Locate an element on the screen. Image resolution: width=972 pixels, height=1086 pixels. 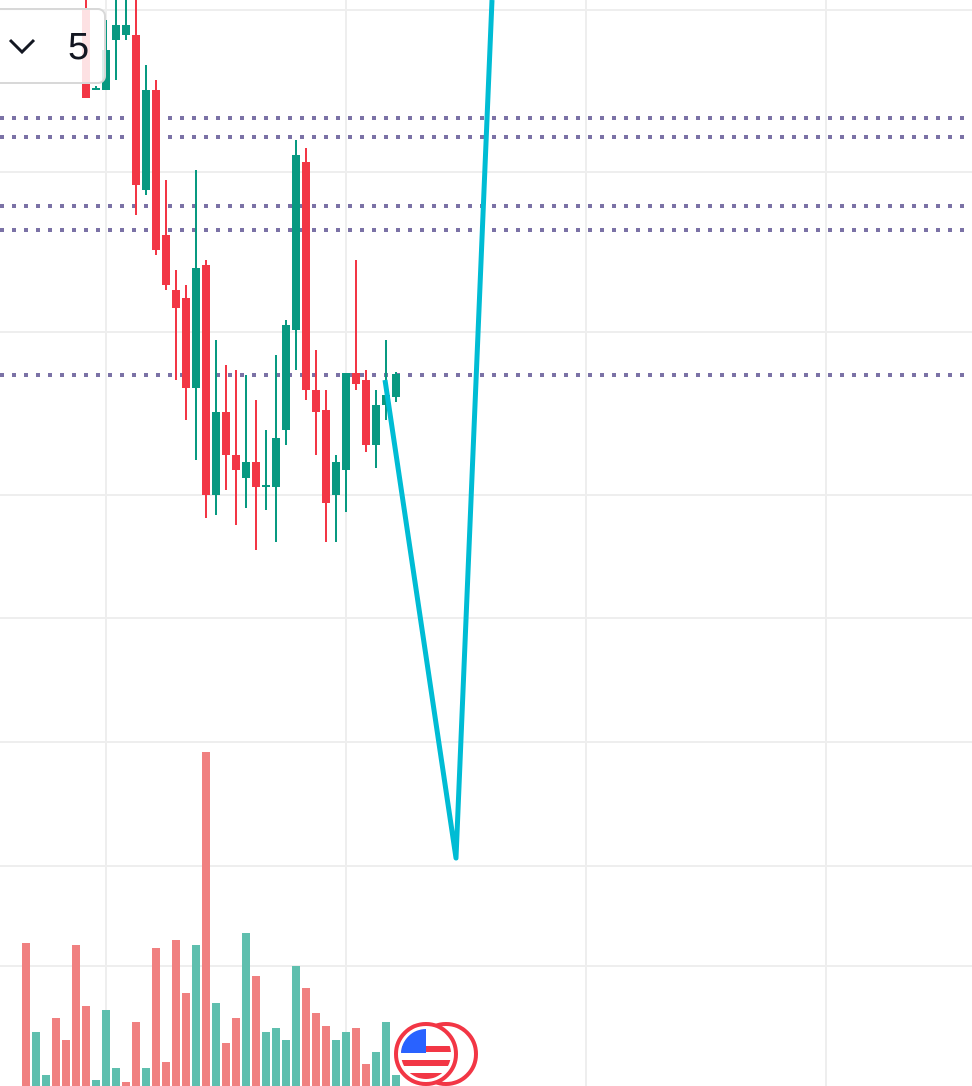
interval-value: 5 is located at coordinates (79, 47).